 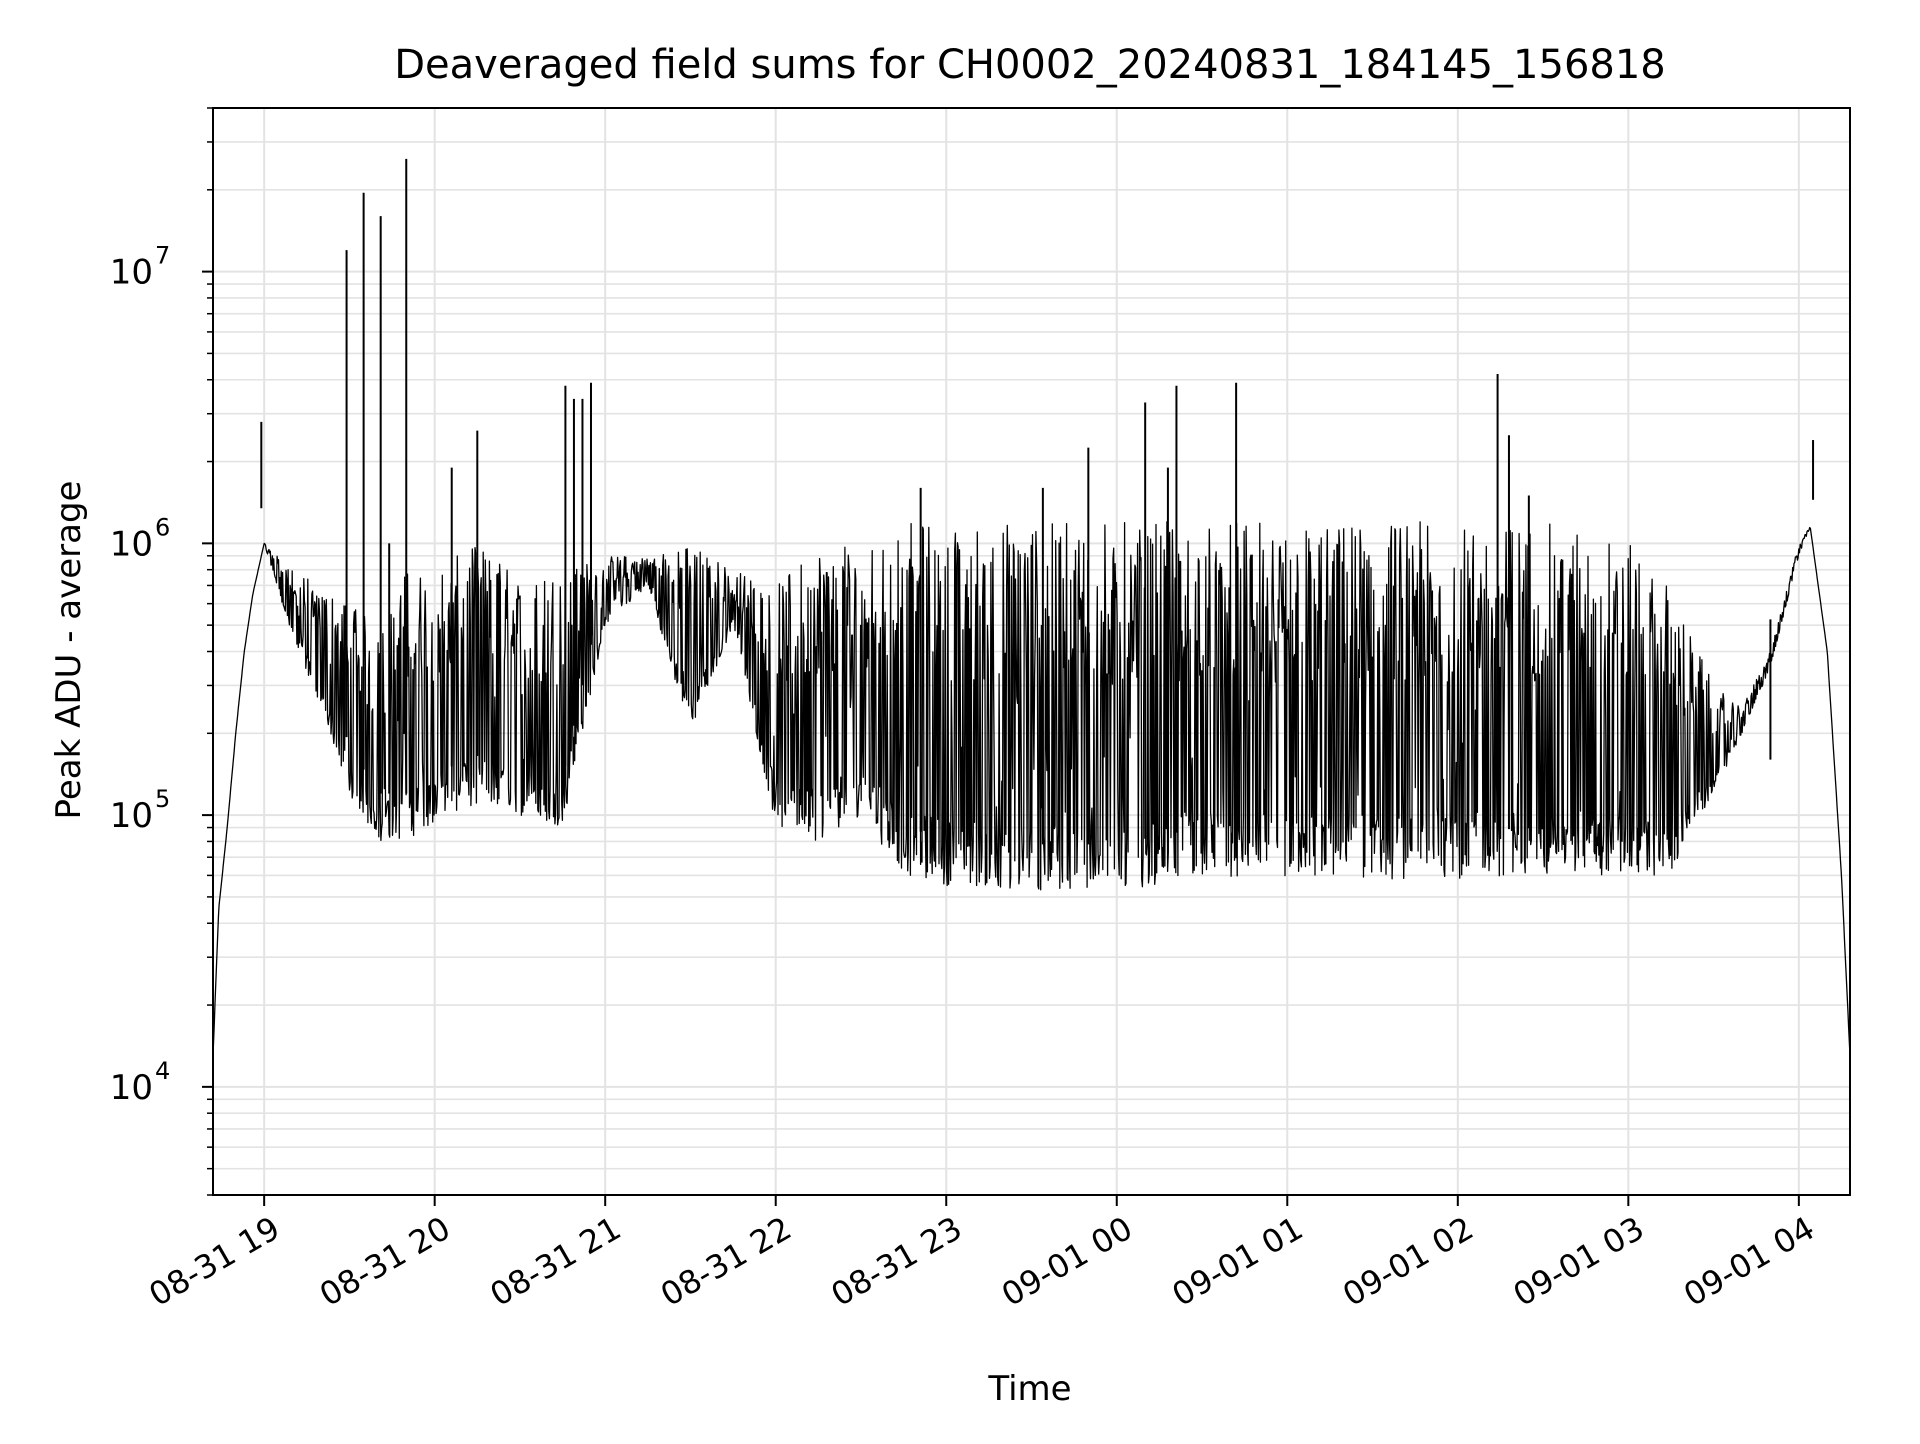 I want to click on y-tick-label-exponent: 4, so click(x=162, y=1071).